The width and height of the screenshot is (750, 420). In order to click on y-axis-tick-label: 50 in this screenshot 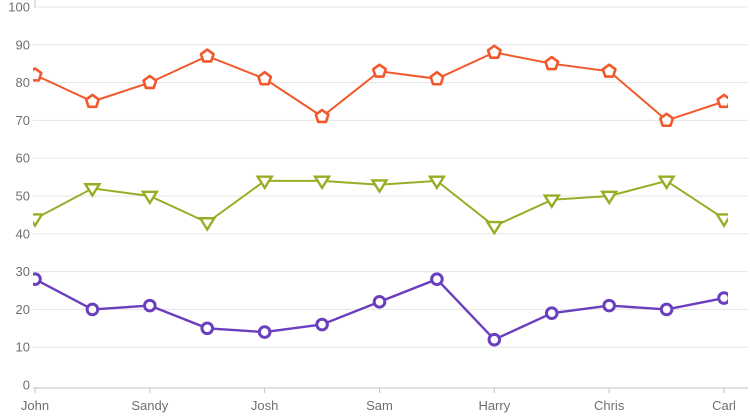, I will do `click(23, 196)`.